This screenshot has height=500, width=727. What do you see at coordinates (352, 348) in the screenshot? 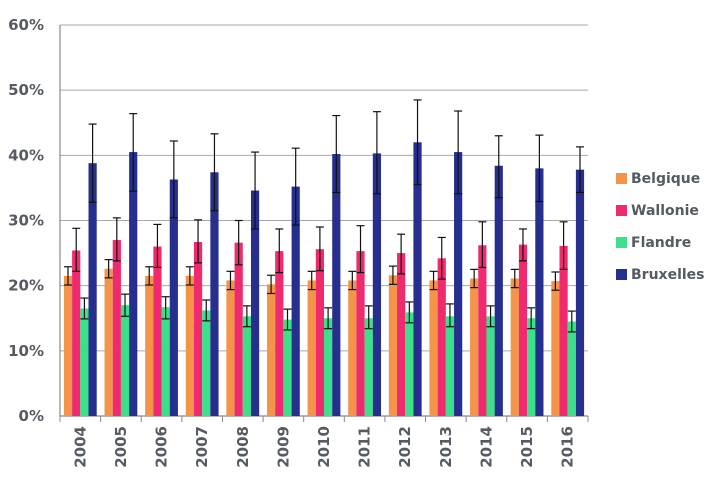
I see `bar-belgique-2011` at bounding box center [352, 348].